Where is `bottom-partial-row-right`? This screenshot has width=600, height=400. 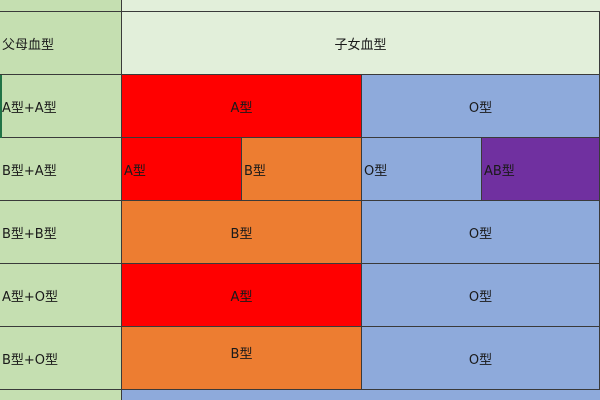
bottom-partial-row-right is located at coordinates (361, 395).